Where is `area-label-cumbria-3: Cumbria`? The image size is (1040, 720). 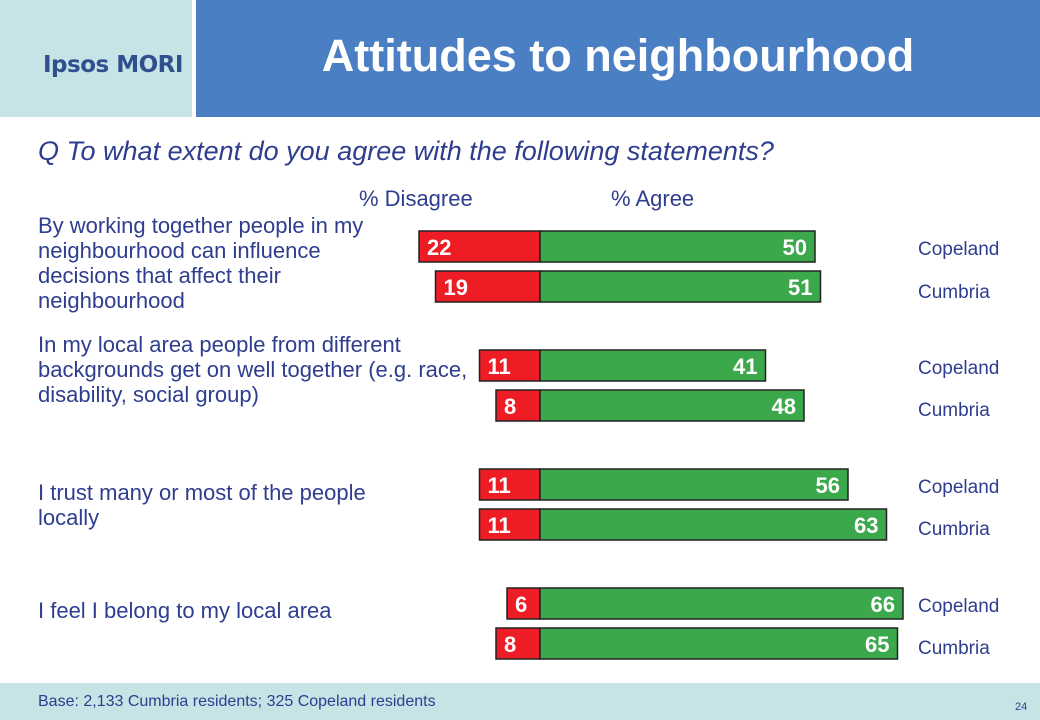
area-label-cumbria-3: Cumbria is located at coordinates (954, 529).